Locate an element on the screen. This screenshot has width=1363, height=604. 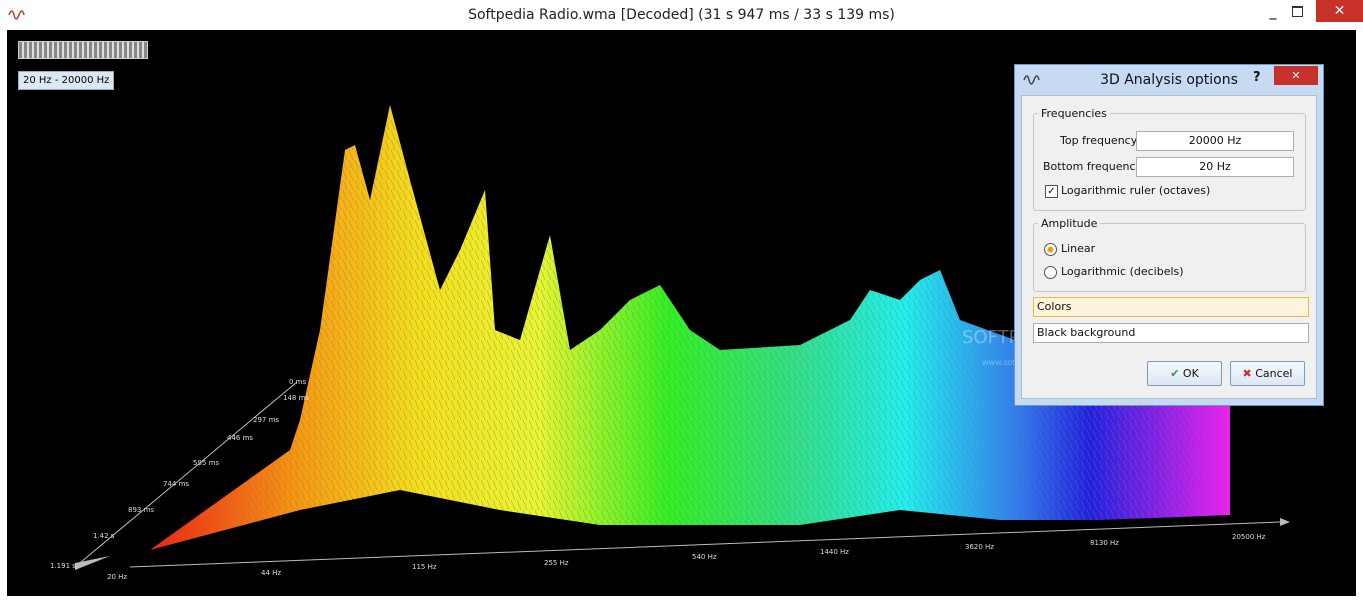
checkbox: ✓ is located at coordinates (1051, 191).